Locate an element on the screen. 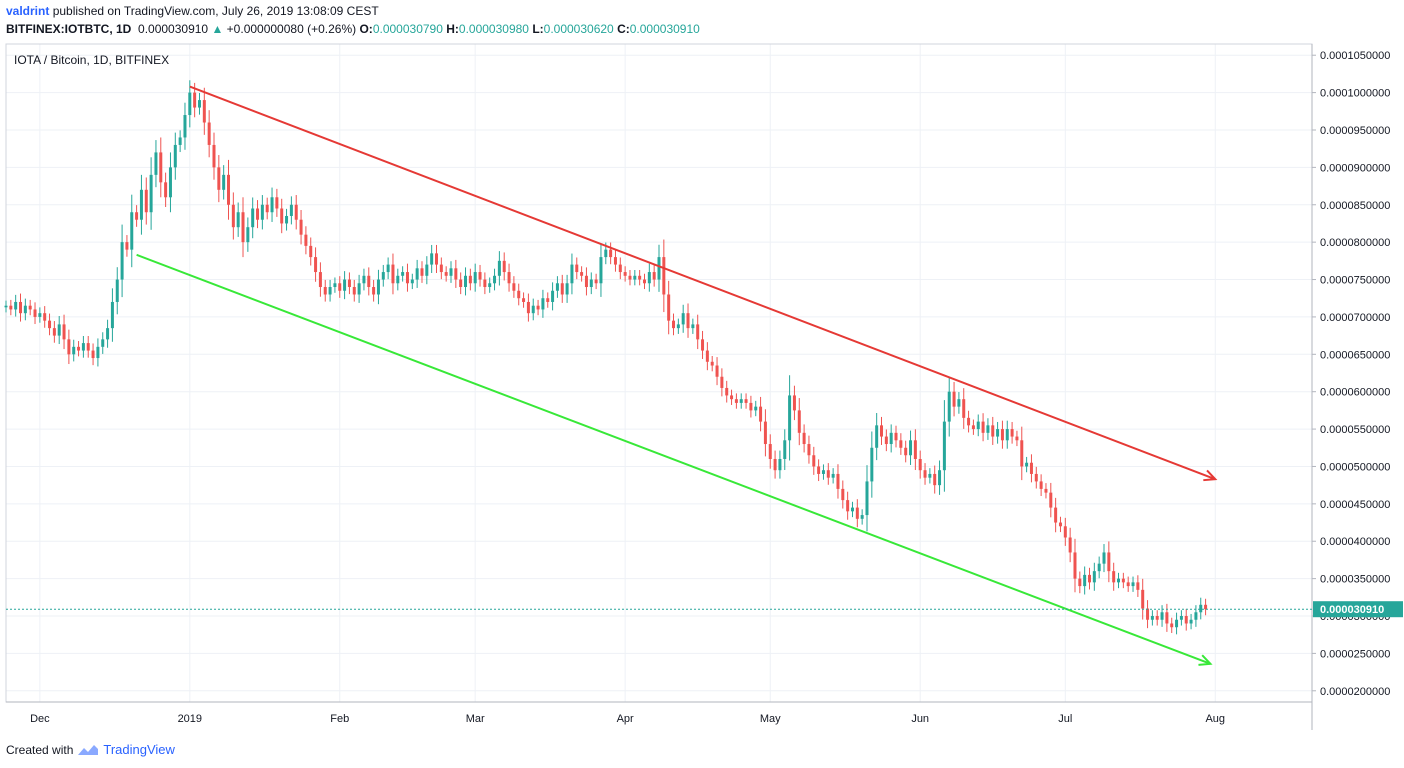  lower-trendline-arrow-icon is located at coordinates (1205, 660).